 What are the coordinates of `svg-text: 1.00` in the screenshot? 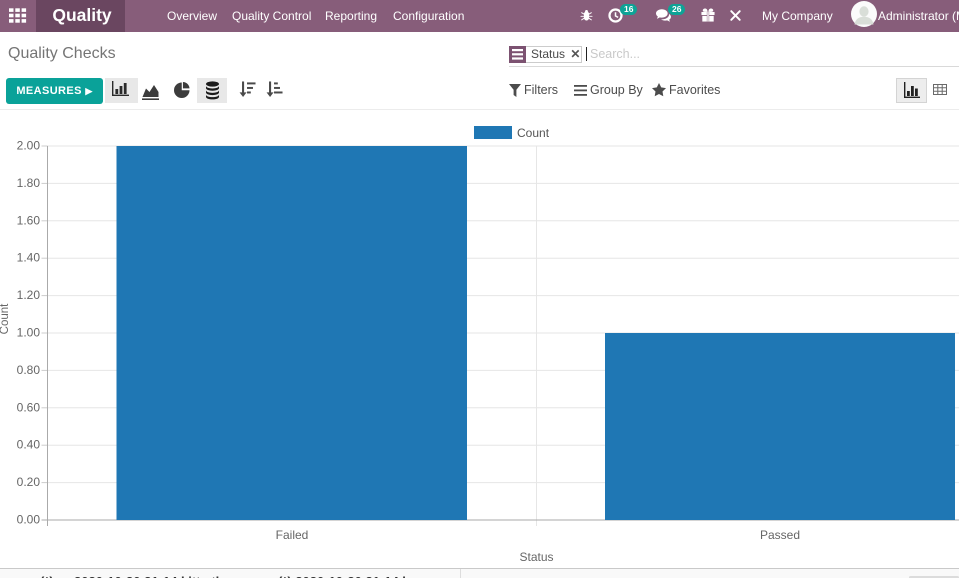 It's located at (29, 333).